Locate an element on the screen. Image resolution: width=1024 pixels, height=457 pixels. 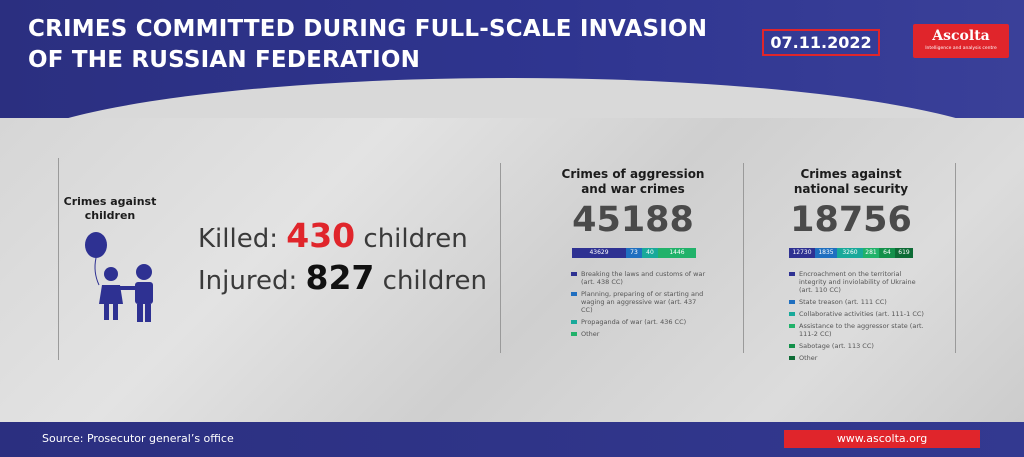
security-title-line-1: Crimes against is located at coordinates (851, 174).